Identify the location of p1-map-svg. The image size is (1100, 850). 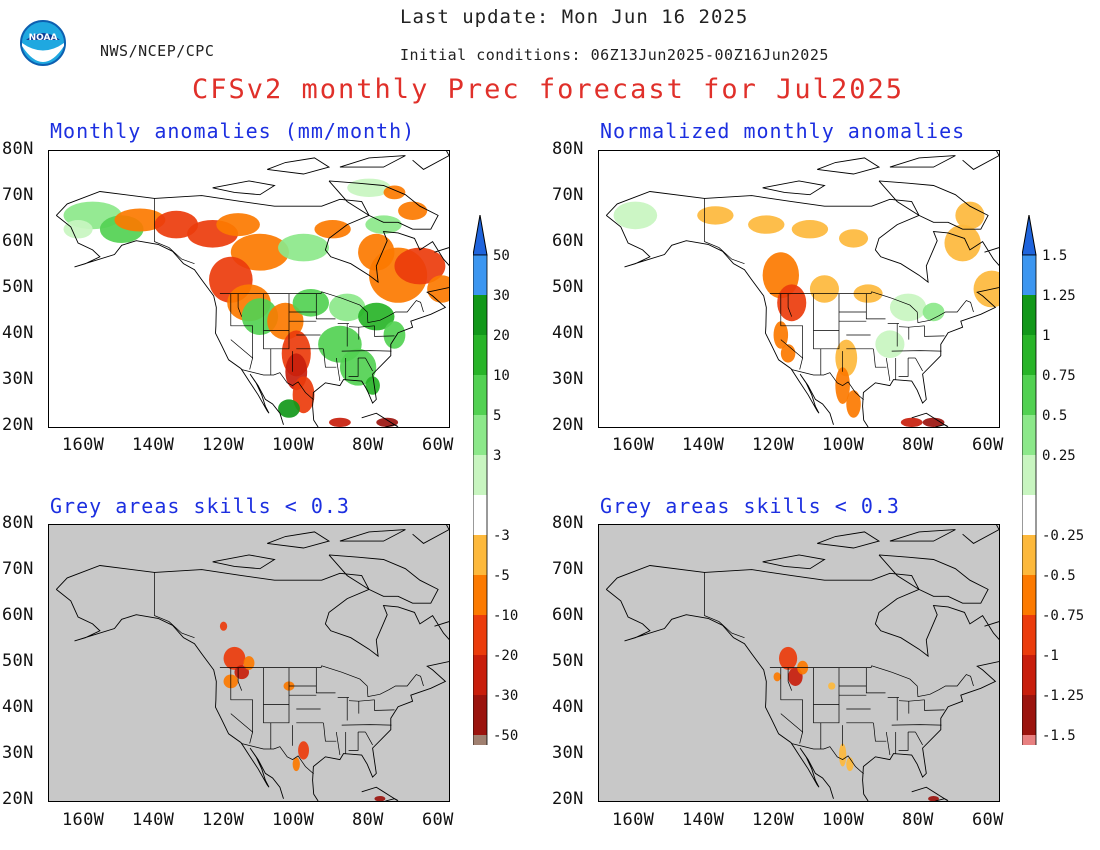
(799, 289).